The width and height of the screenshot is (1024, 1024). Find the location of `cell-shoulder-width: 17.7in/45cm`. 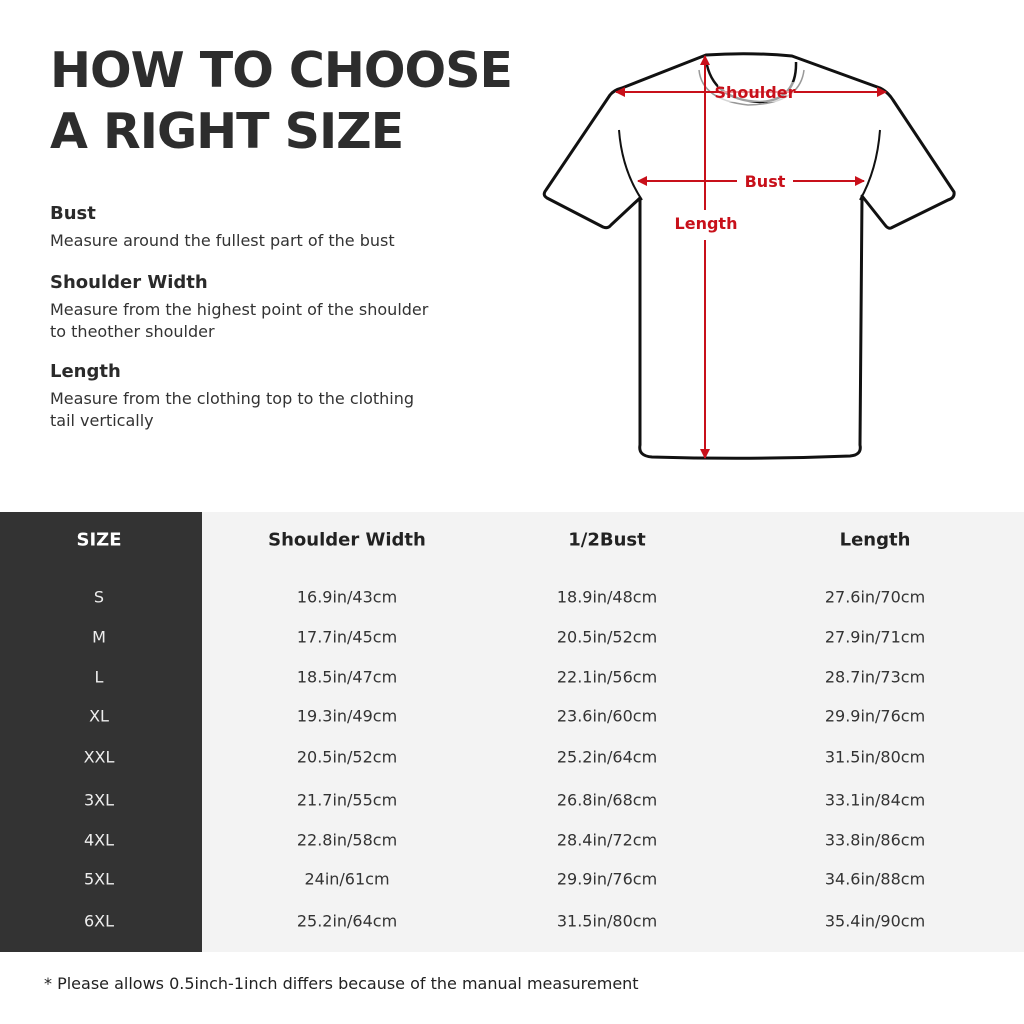

cell-shoulder-width: 17.7in/45cm is located at coordinates (347, 637).